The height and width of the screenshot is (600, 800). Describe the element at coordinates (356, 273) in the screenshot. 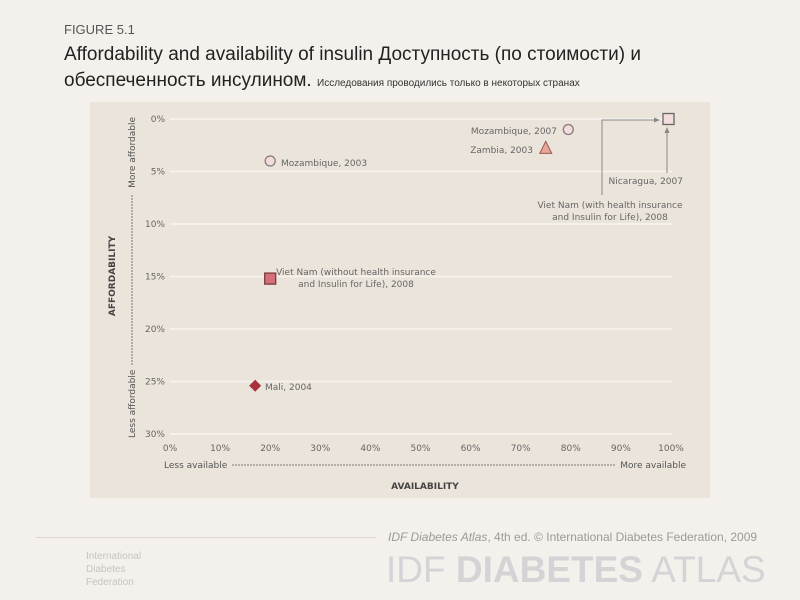

I see `point-label: Viet Nam (without health insurance` at that location.